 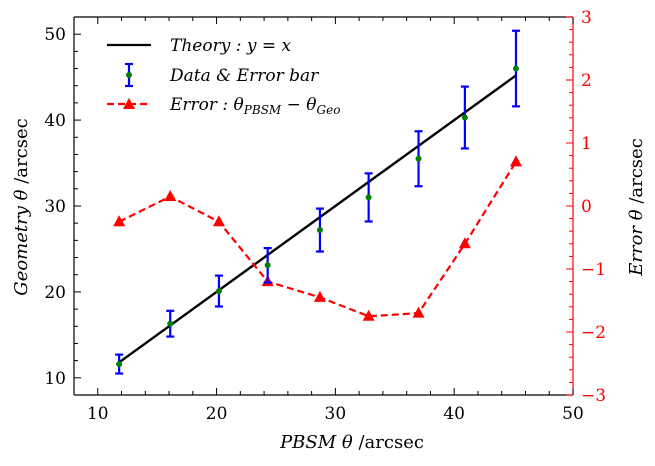 What do you see at coordinates (308, 442) in the screenshot?
I see `x-axis-label-var: PBSM` at bounding box center [308, 442].